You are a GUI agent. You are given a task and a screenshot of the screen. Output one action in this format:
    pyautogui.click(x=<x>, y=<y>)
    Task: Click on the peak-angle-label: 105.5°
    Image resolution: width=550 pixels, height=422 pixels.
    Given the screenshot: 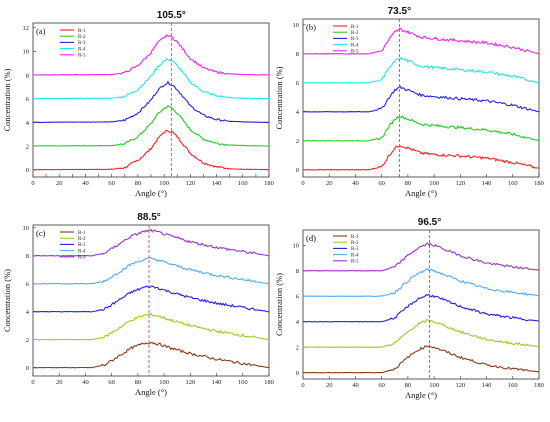 What is the action you would take?
    pyautogui.click(x=171, y=15)
    